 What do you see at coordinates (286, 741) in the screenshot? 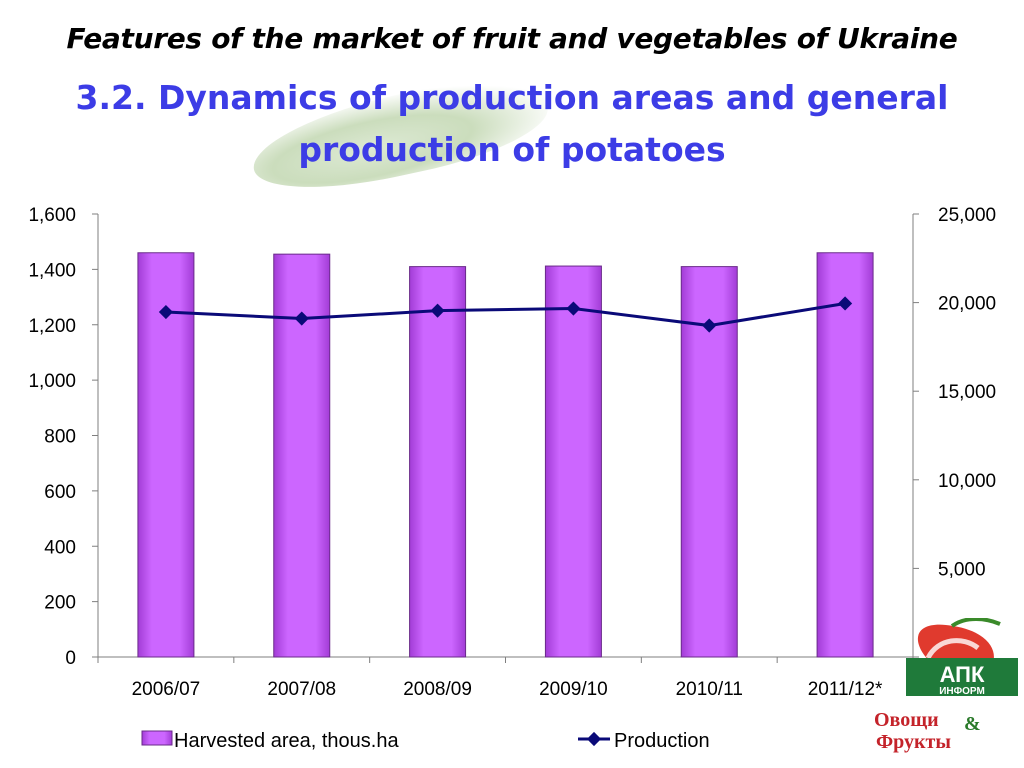
I see `legend-label-bar: Harvested area, thous.ha` at bounding box center [286, 741].